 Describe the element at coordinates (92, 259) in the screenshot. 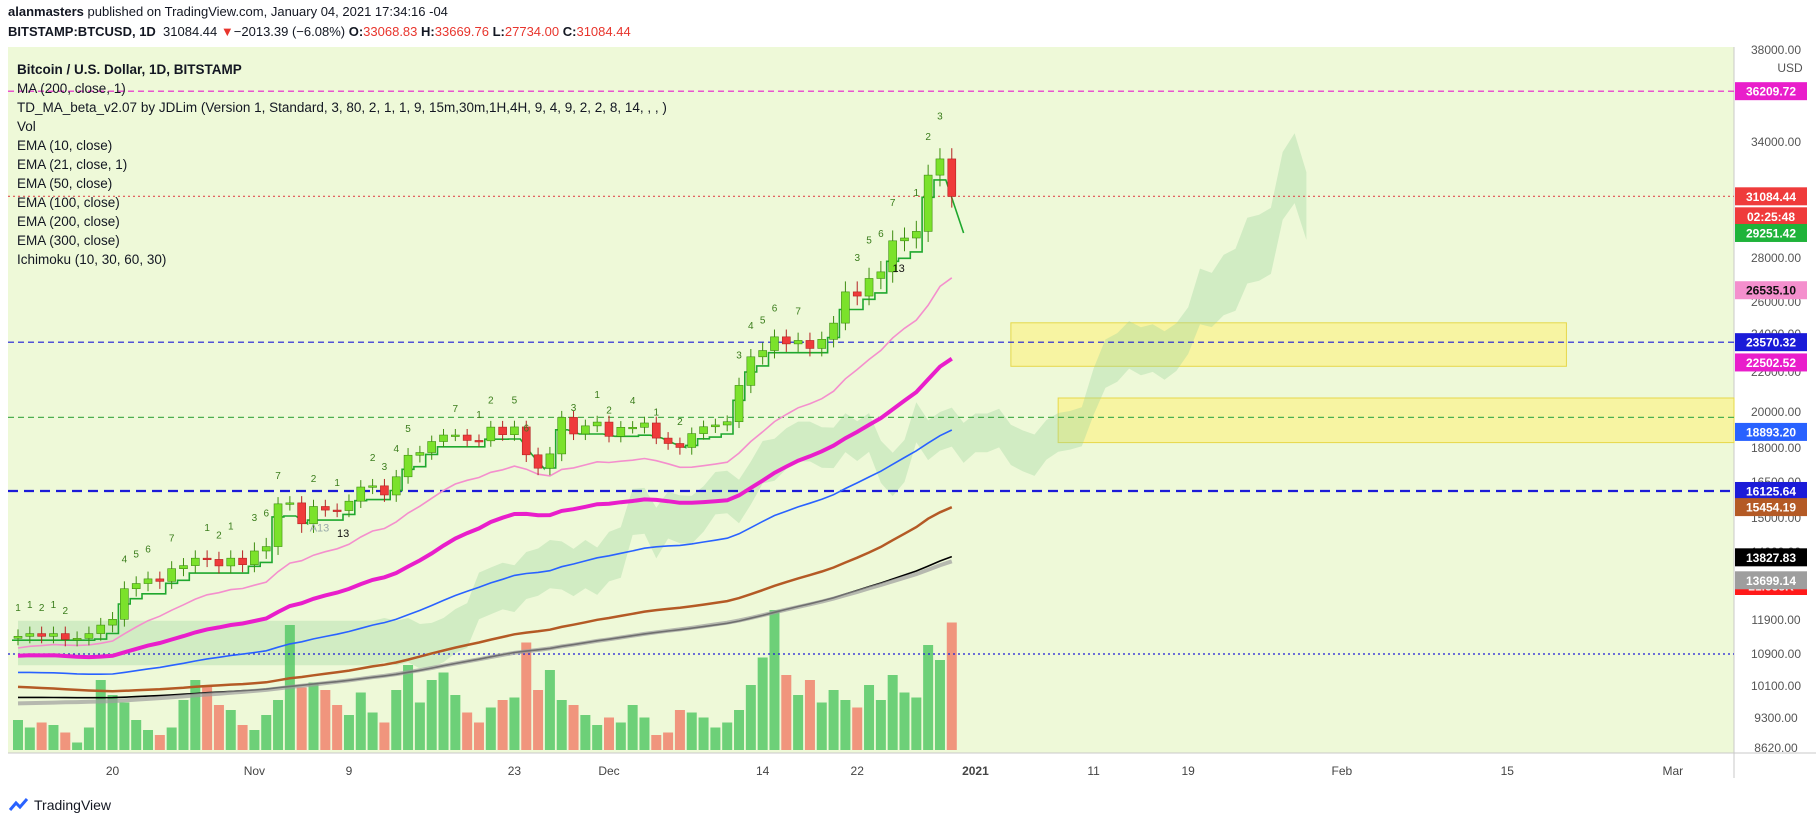

I see `legend-ichimoku: Ichimoku (10, 30, 60, 30)` at that location.